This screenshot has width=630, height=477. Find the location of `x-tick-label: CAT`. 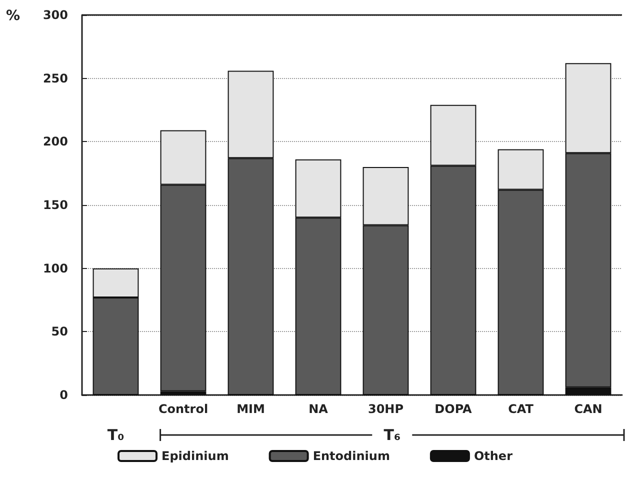

x-tick-label: CAT is located at coordinates (521, 409).